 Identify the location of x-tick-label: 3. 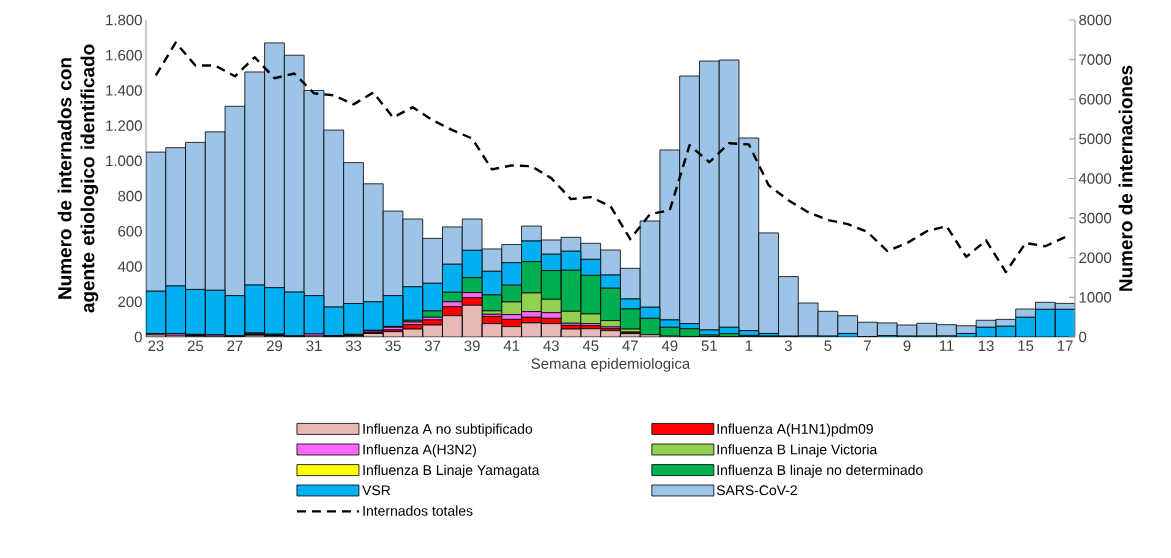
(788, 346).